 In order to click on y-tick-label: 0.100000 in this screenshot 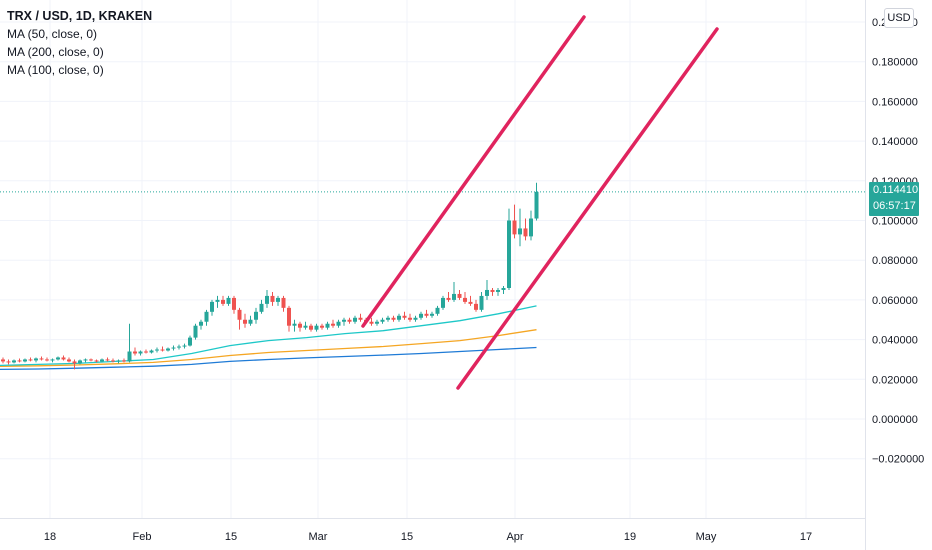, I will do `click(895, 222)`.